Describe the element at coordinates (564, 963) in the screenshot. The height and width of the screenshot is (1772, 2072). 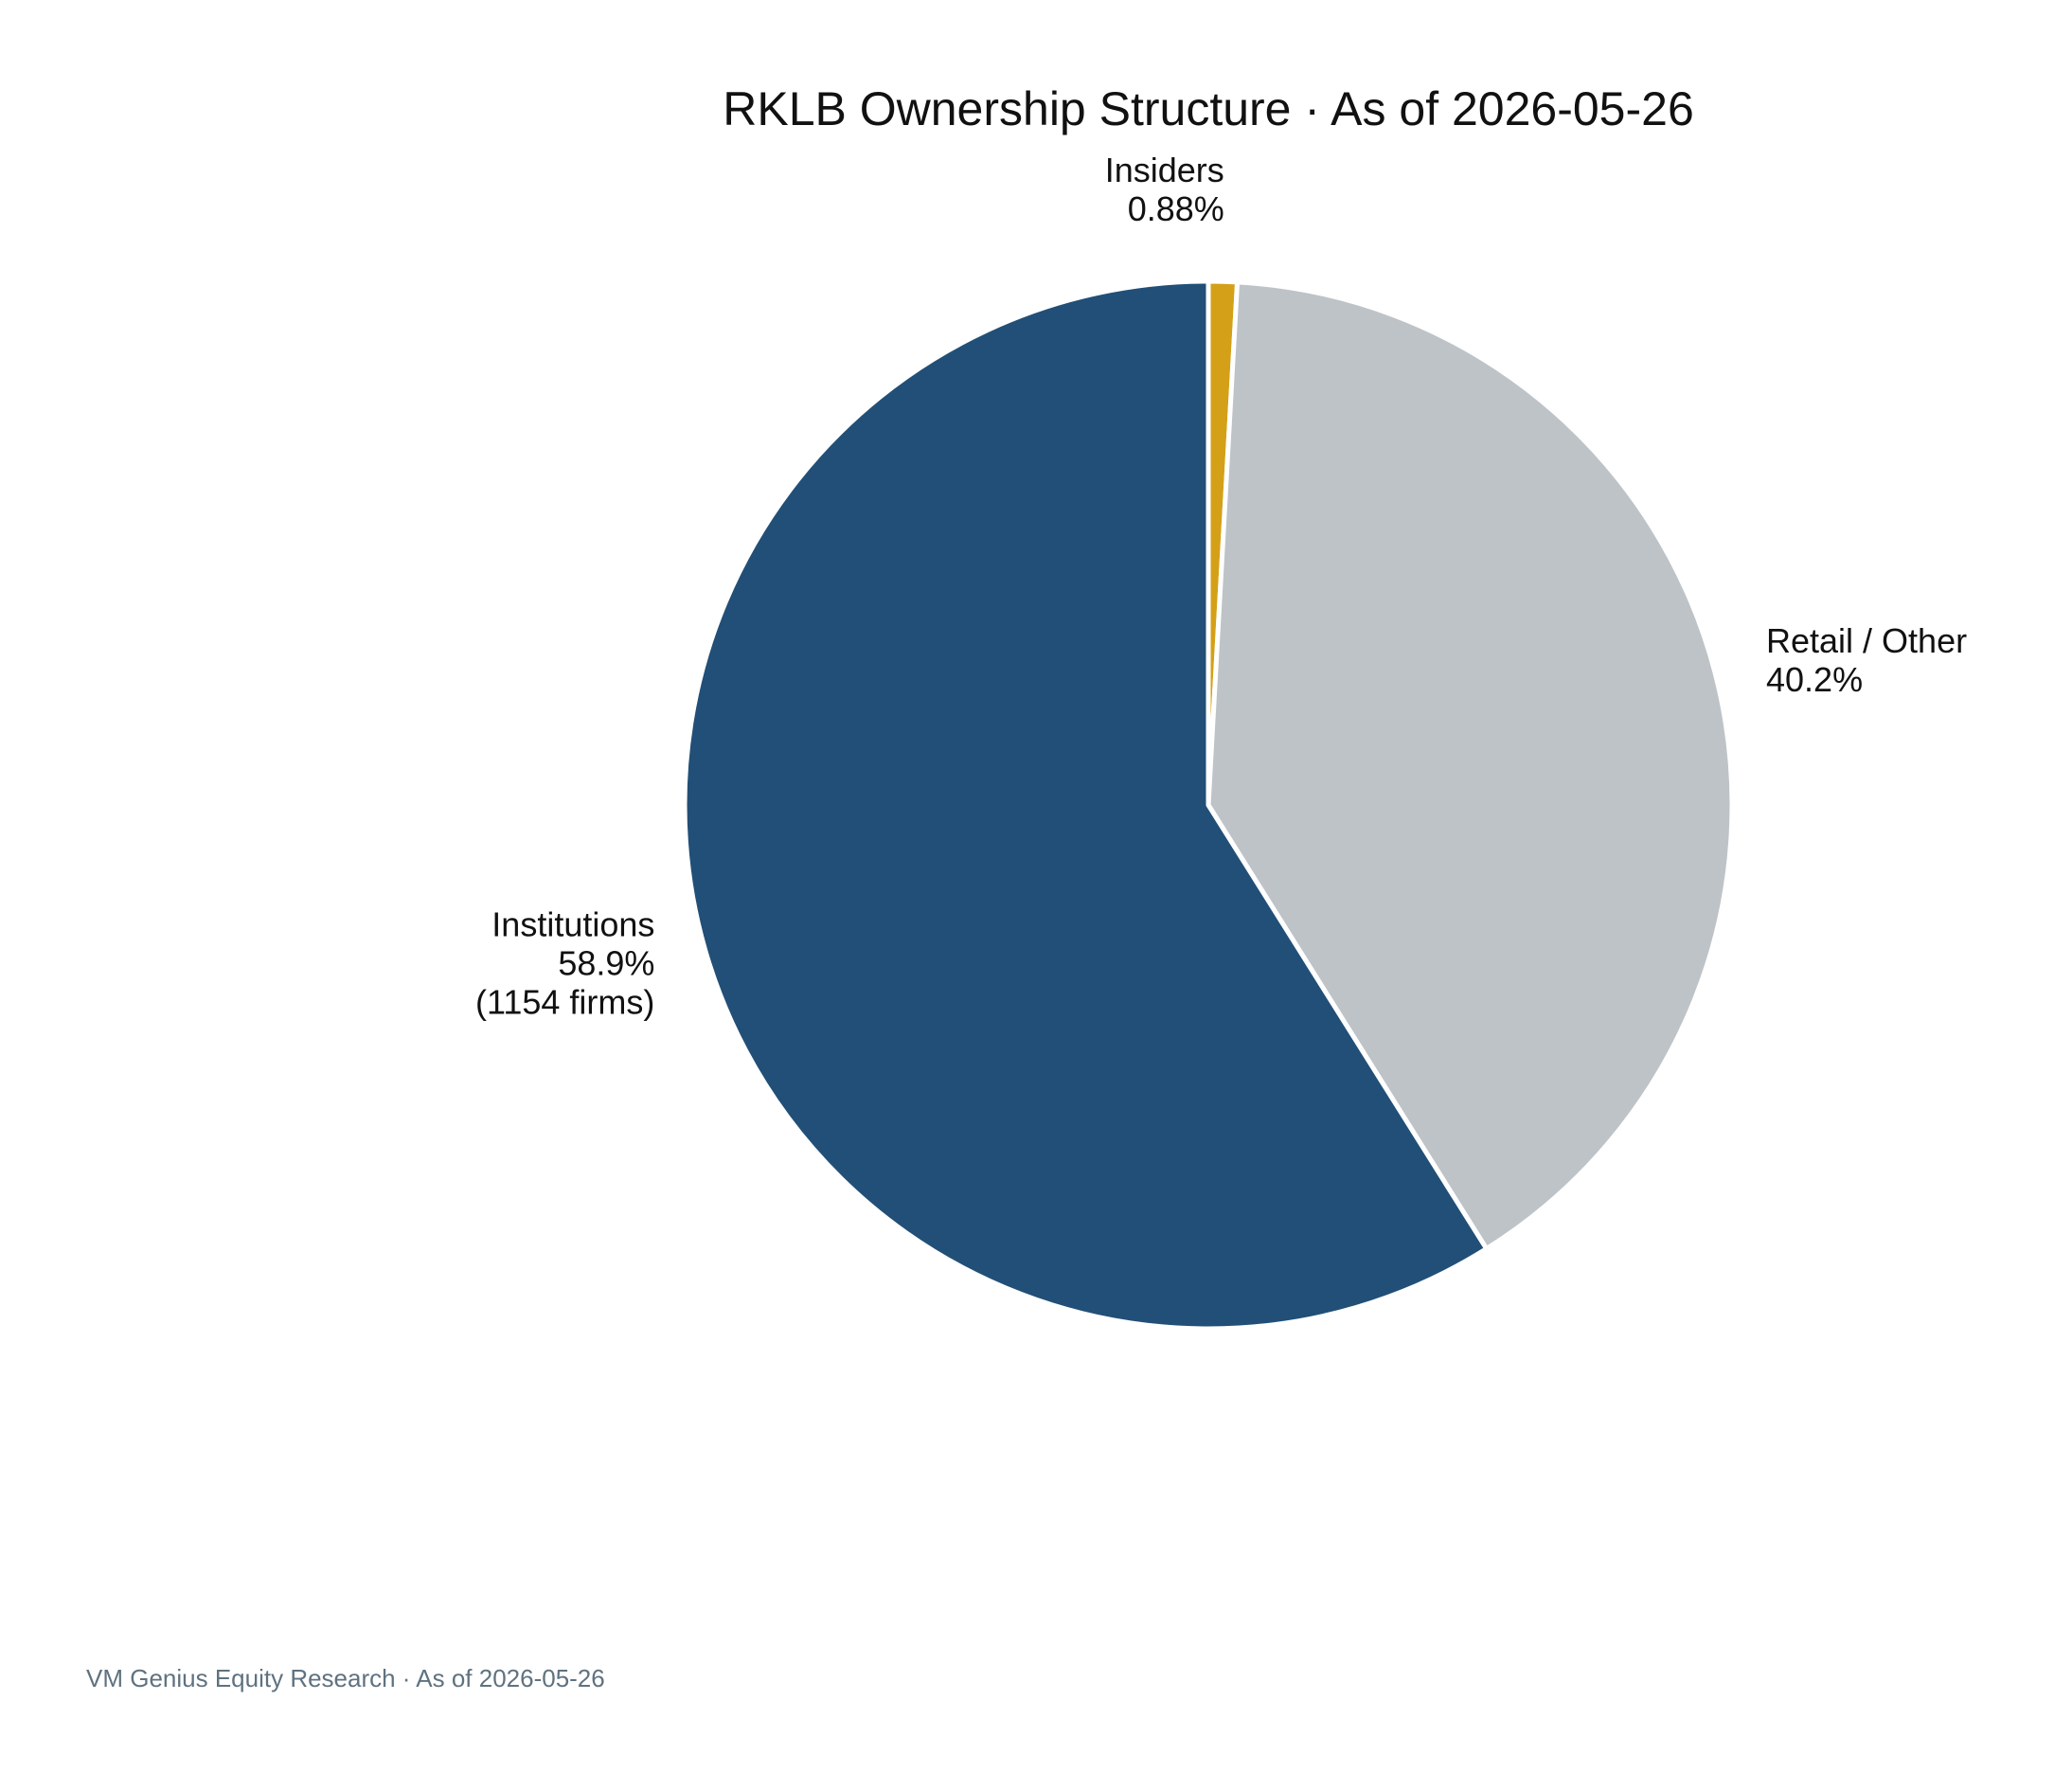
I see `slice-label-institutions: Institutions 58.9% (1154 firms)` at that location.